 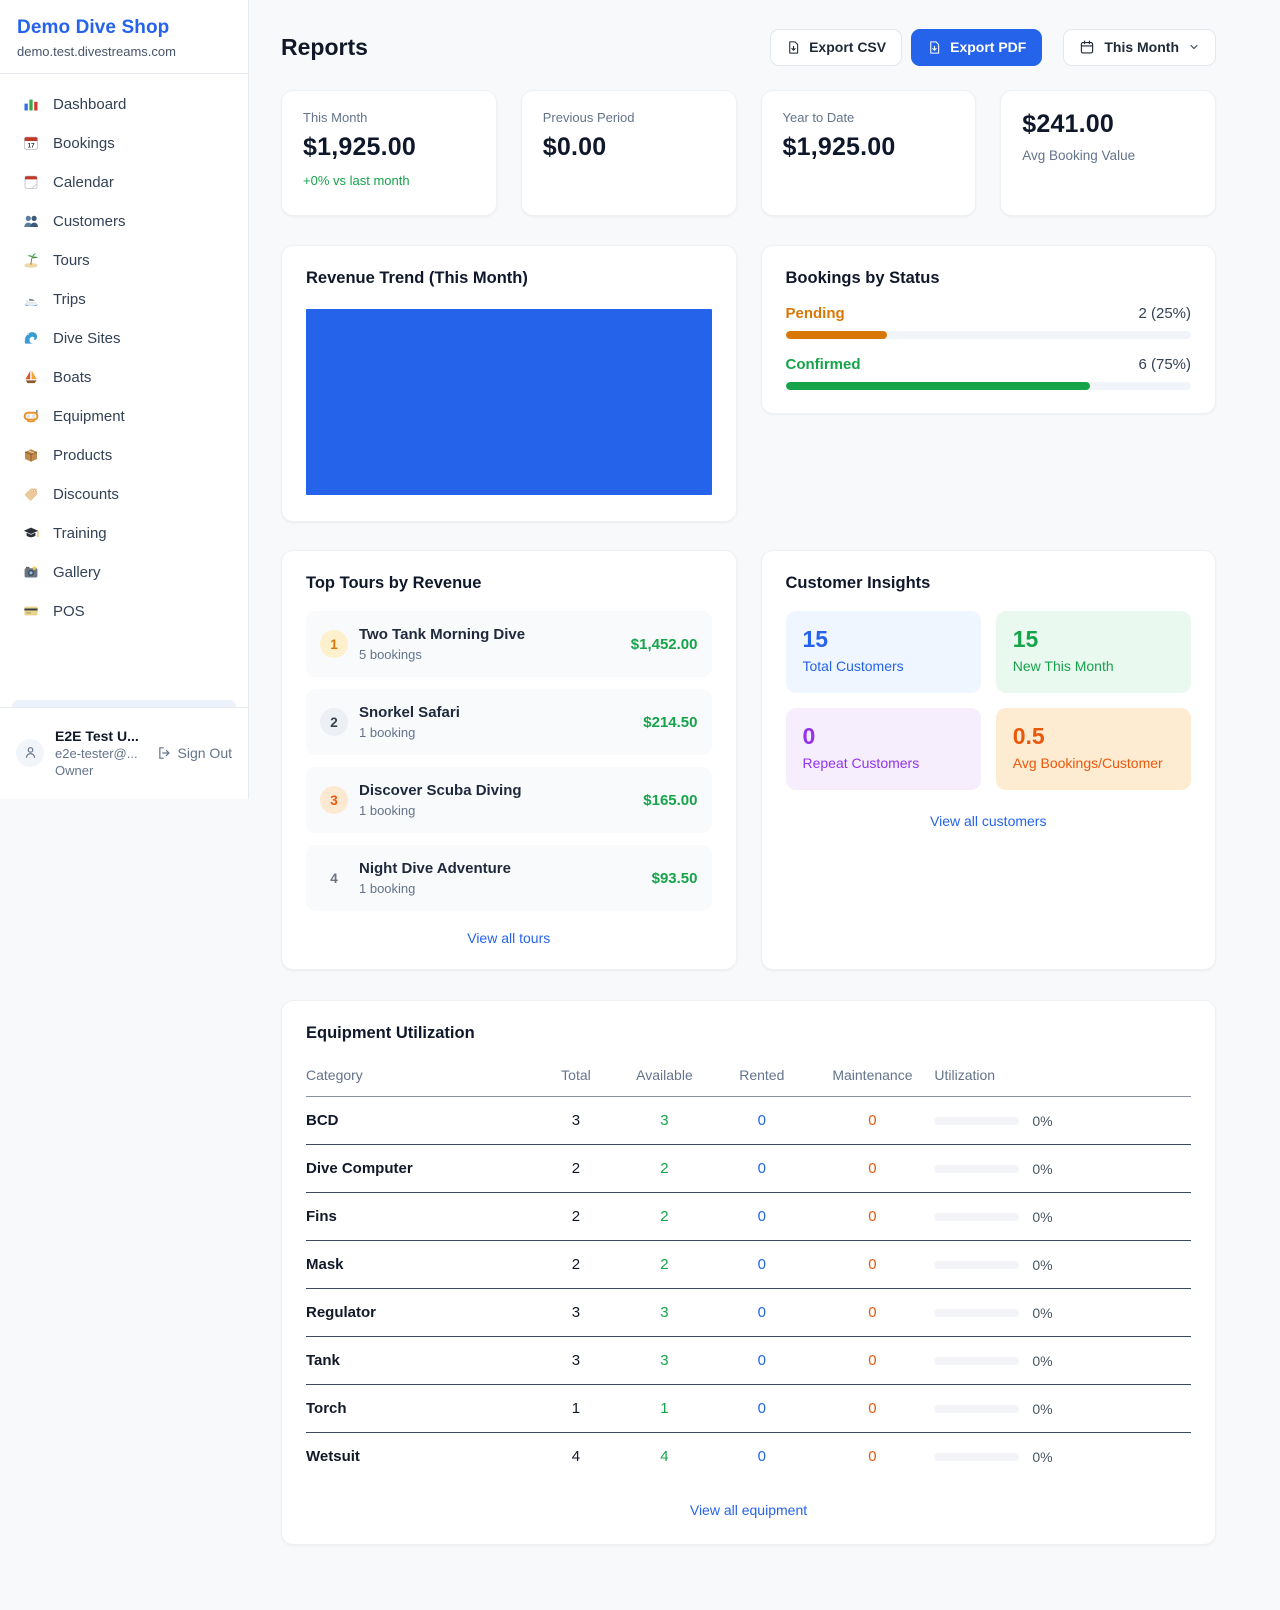 I want to click on table-row: Fins 2 2 0 0 0%, so click(x=748, y=1216).